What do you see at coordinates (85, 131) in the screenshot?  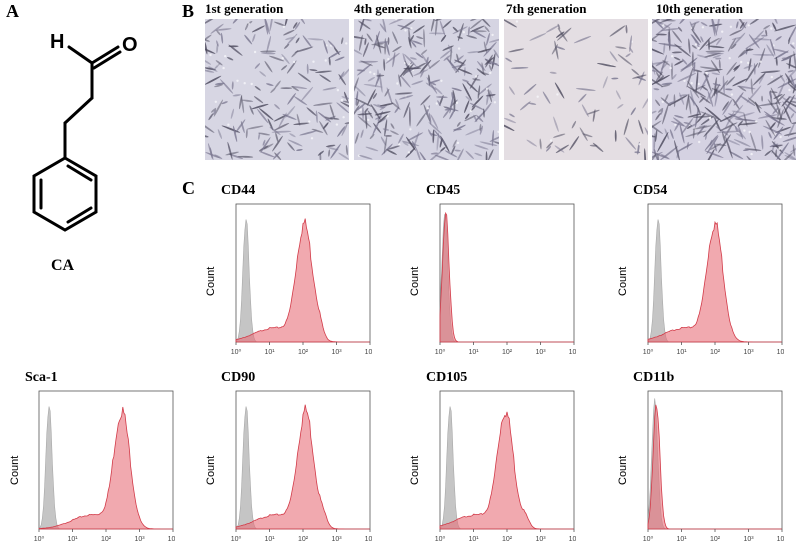 I see `cinnamaldehyde-structure: H O` at bounding box center [85, 131].